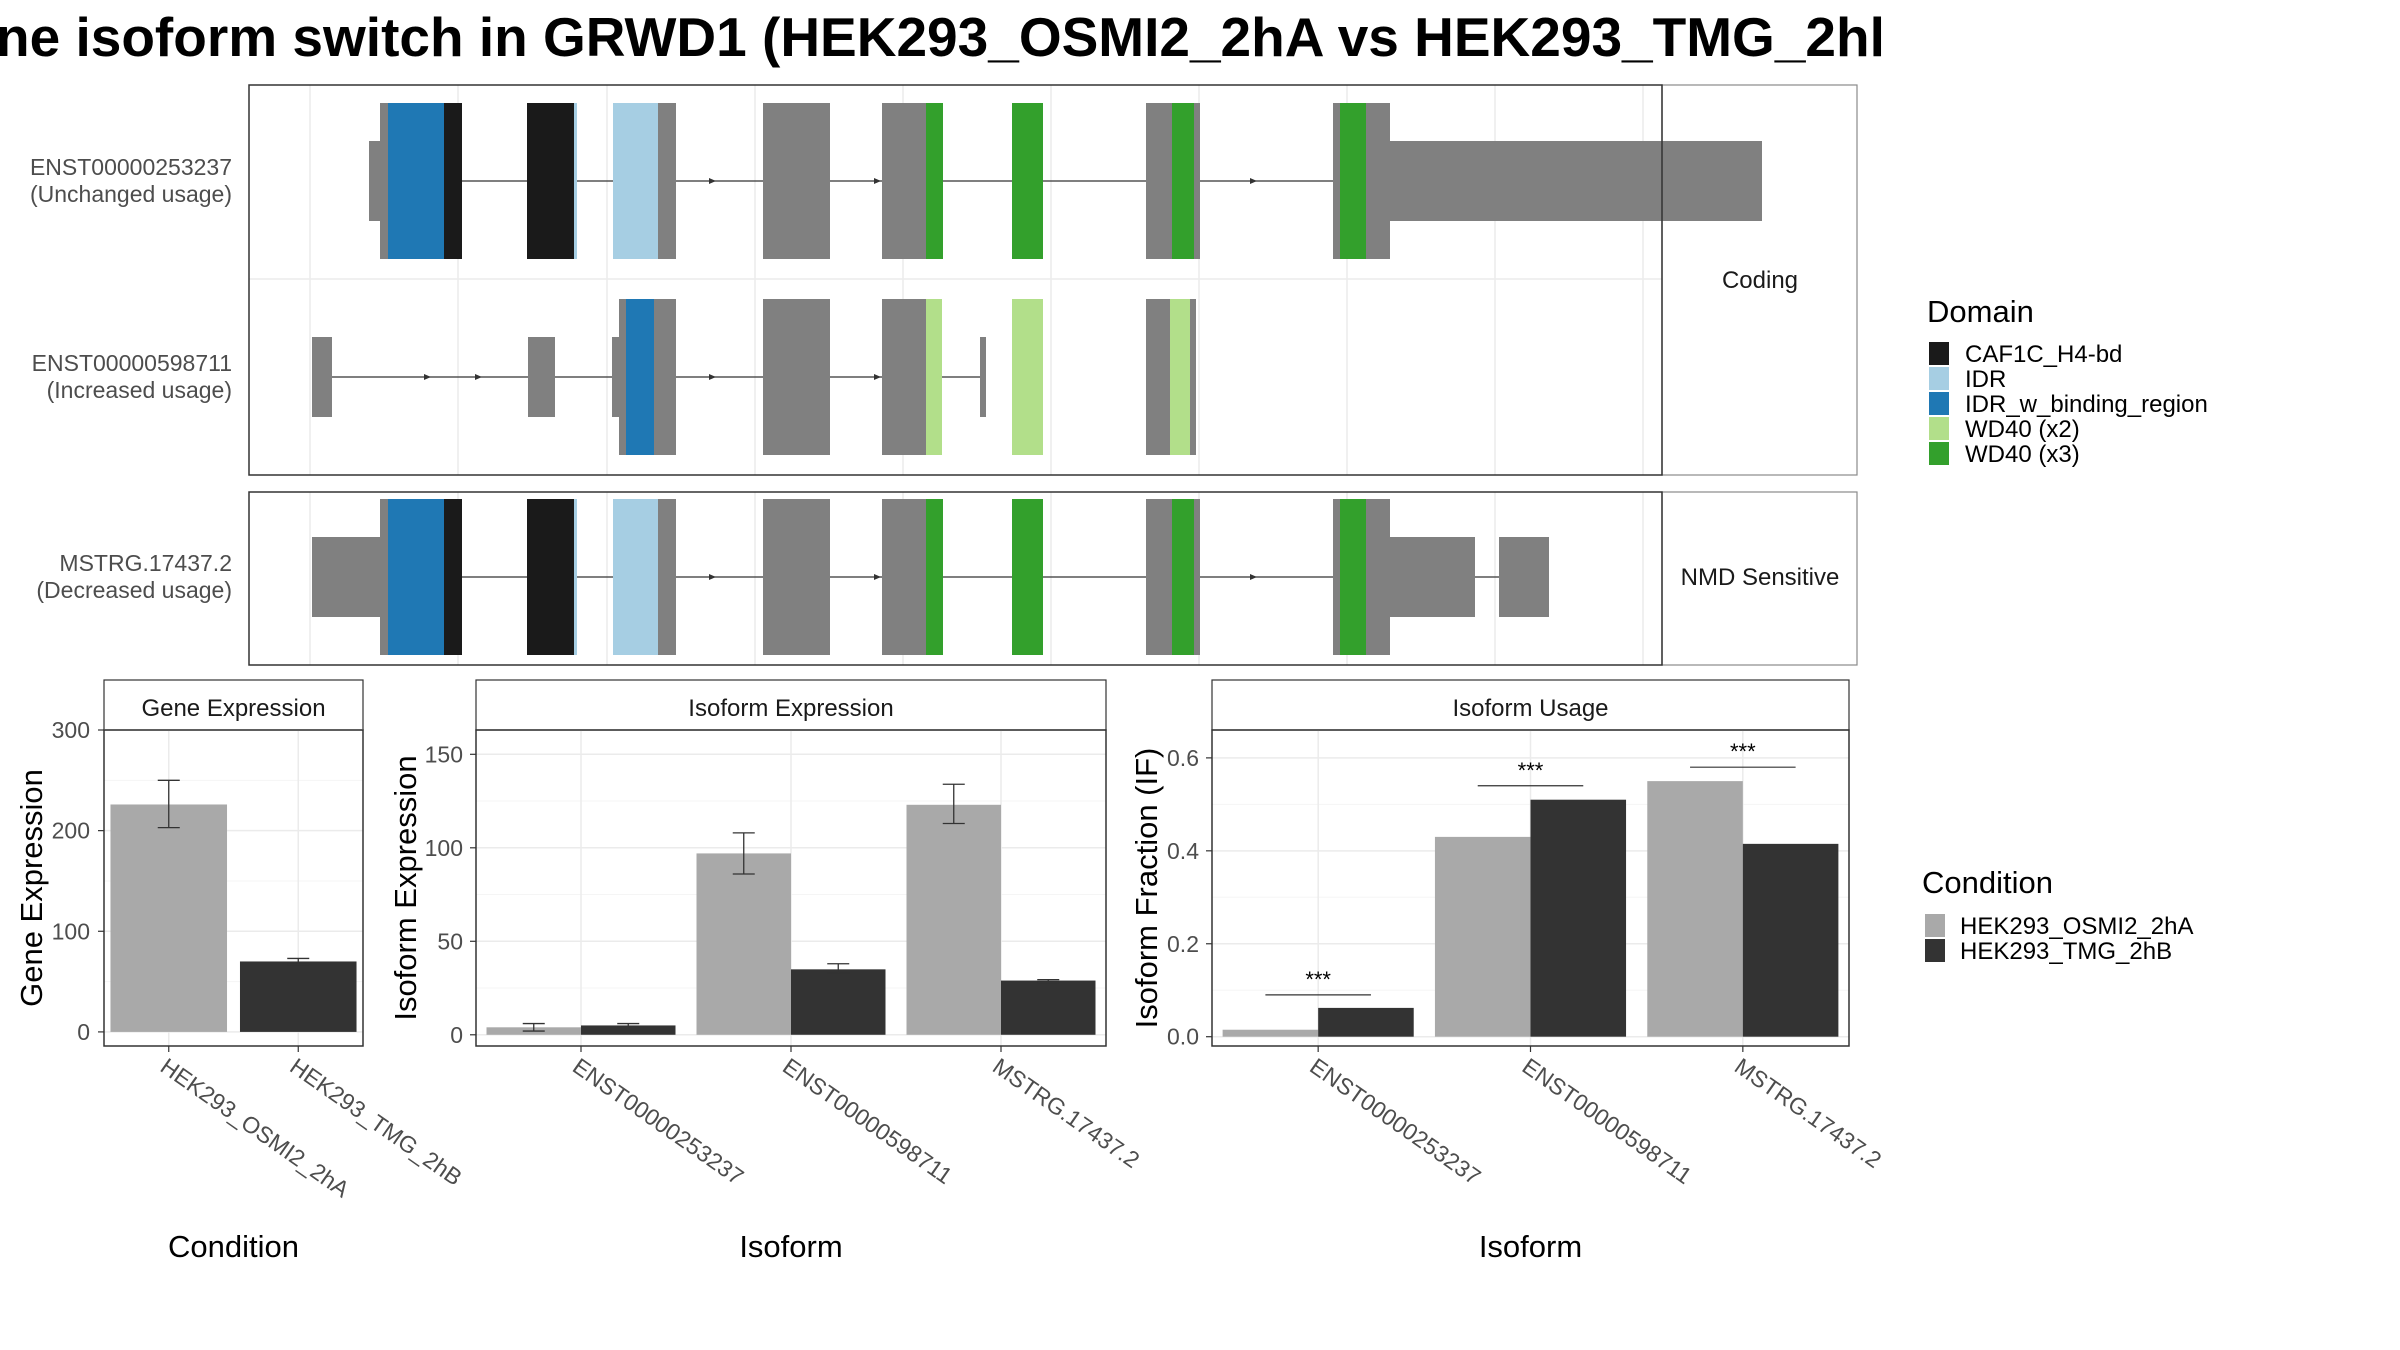 Image resolution: width=2400 pixels, height=1350 pixels. I want to click on y-axis-title: Isoform Expression, so click(405, 887).